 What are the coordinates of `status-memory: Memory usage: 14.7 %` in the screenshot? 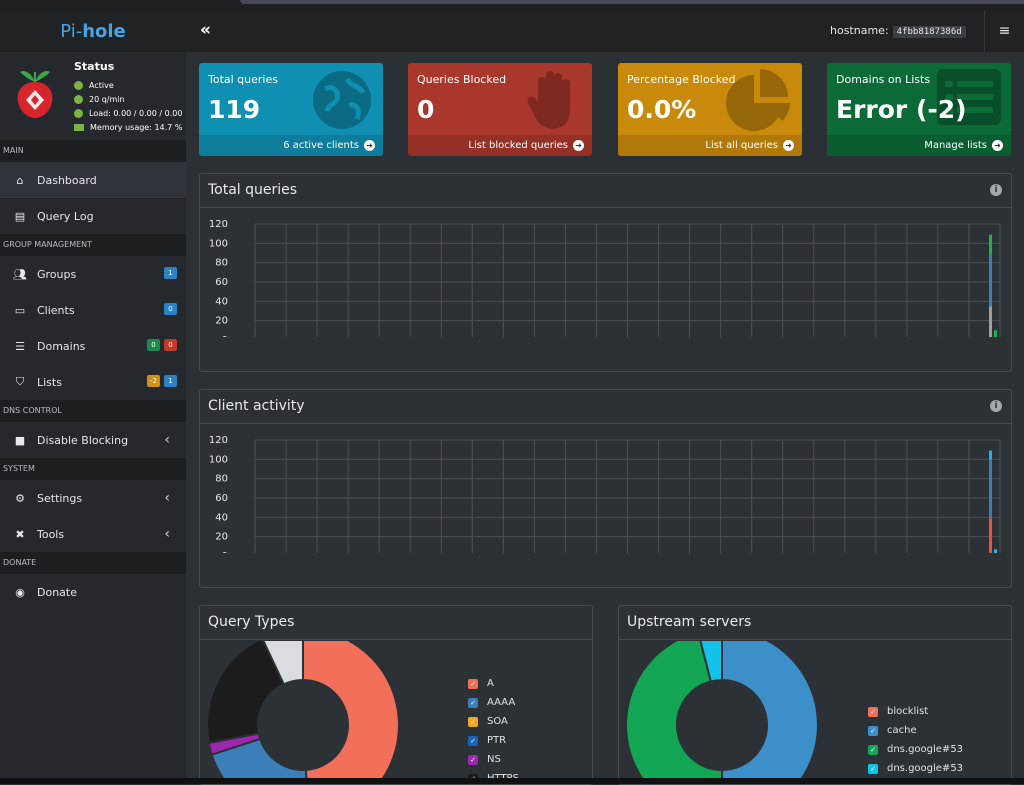 It's located at (128, 127).